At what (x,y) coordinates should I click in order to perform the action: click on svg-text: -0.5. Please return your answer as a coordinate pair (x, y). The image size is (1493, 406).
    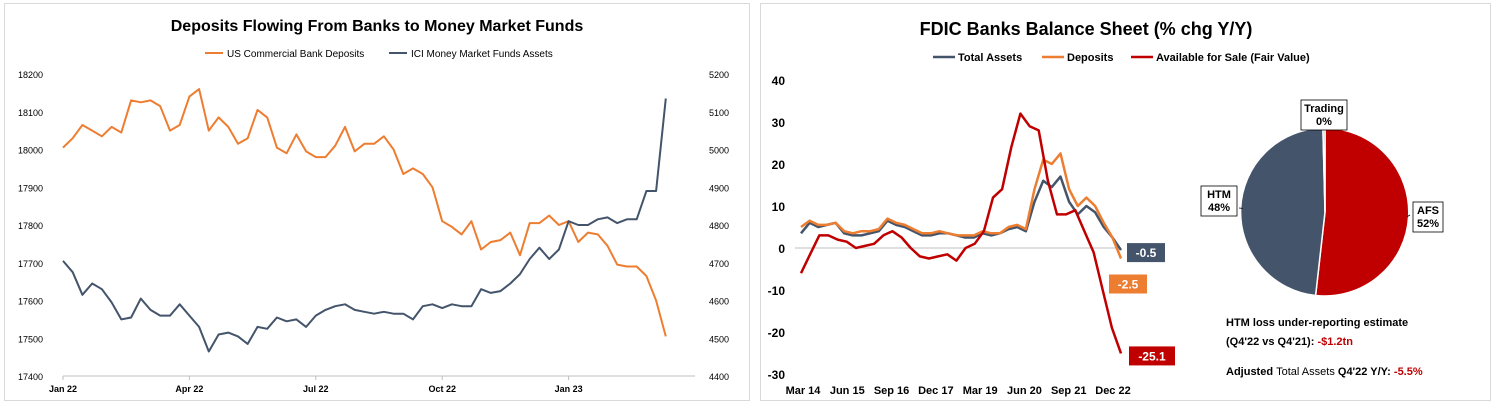
    Looking at the image, I should click on (1146, 253).